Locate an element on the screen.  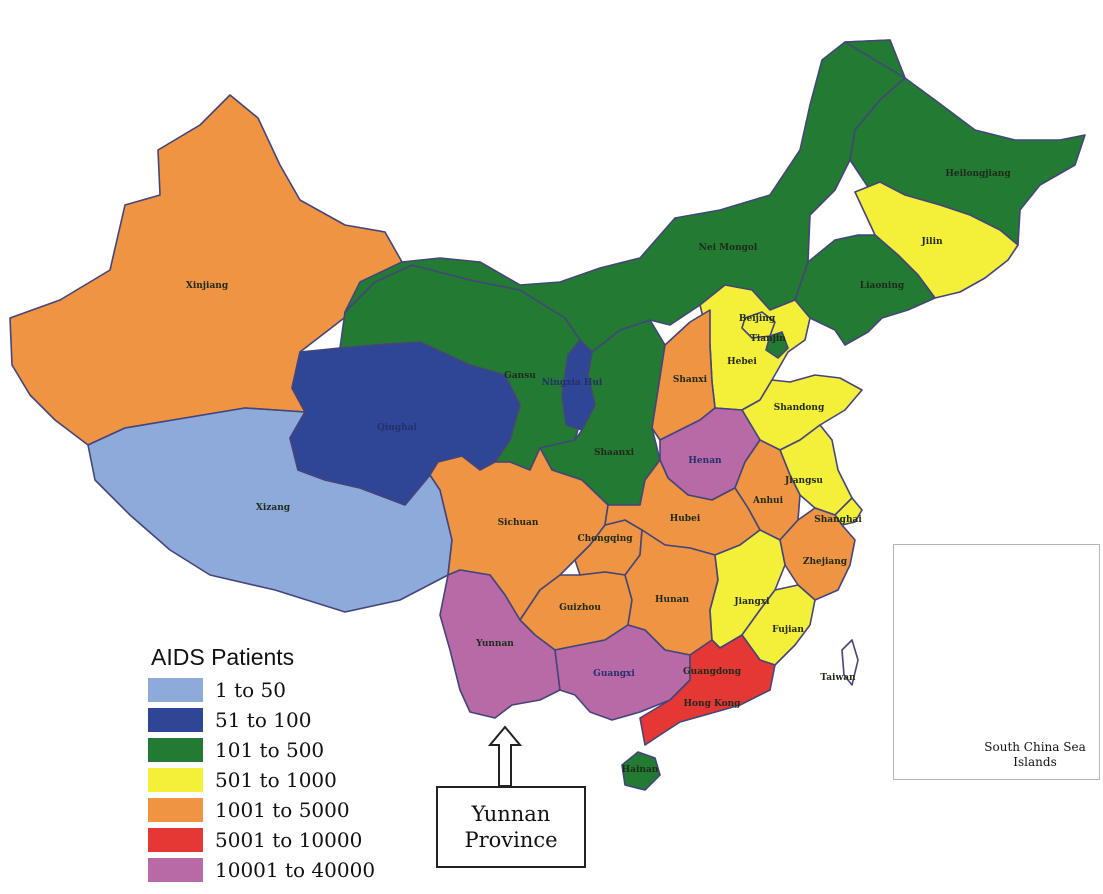
label-shanghai: Shanghai is located at coordinates (838, 520).